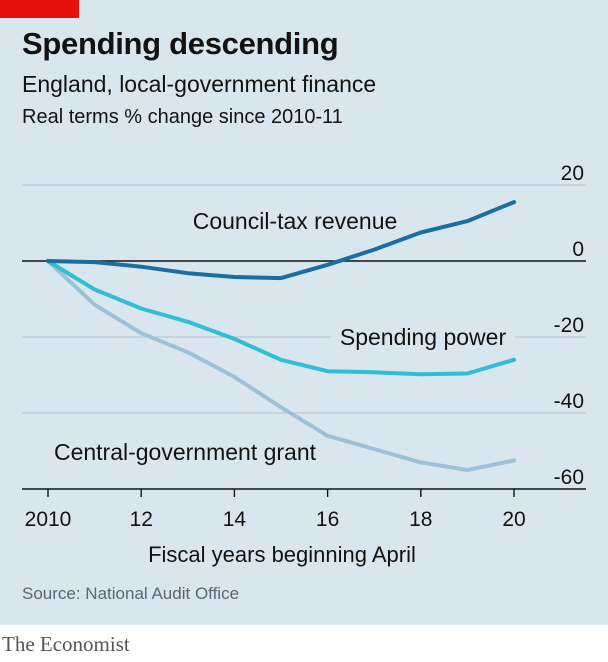 The image size is (608, 662). I want to click on x-tick-label: 2010, so click(48, 519).